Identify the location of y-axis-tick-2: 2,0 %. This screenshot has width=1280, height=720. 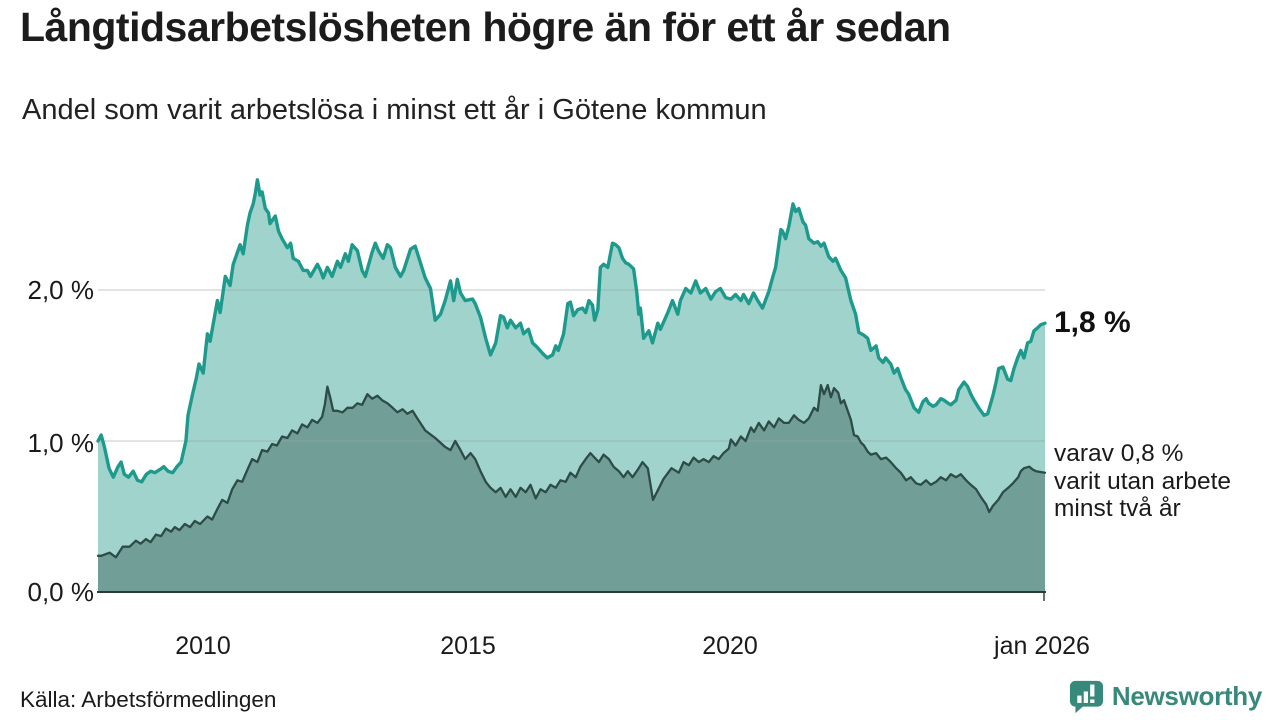
(61, 290).